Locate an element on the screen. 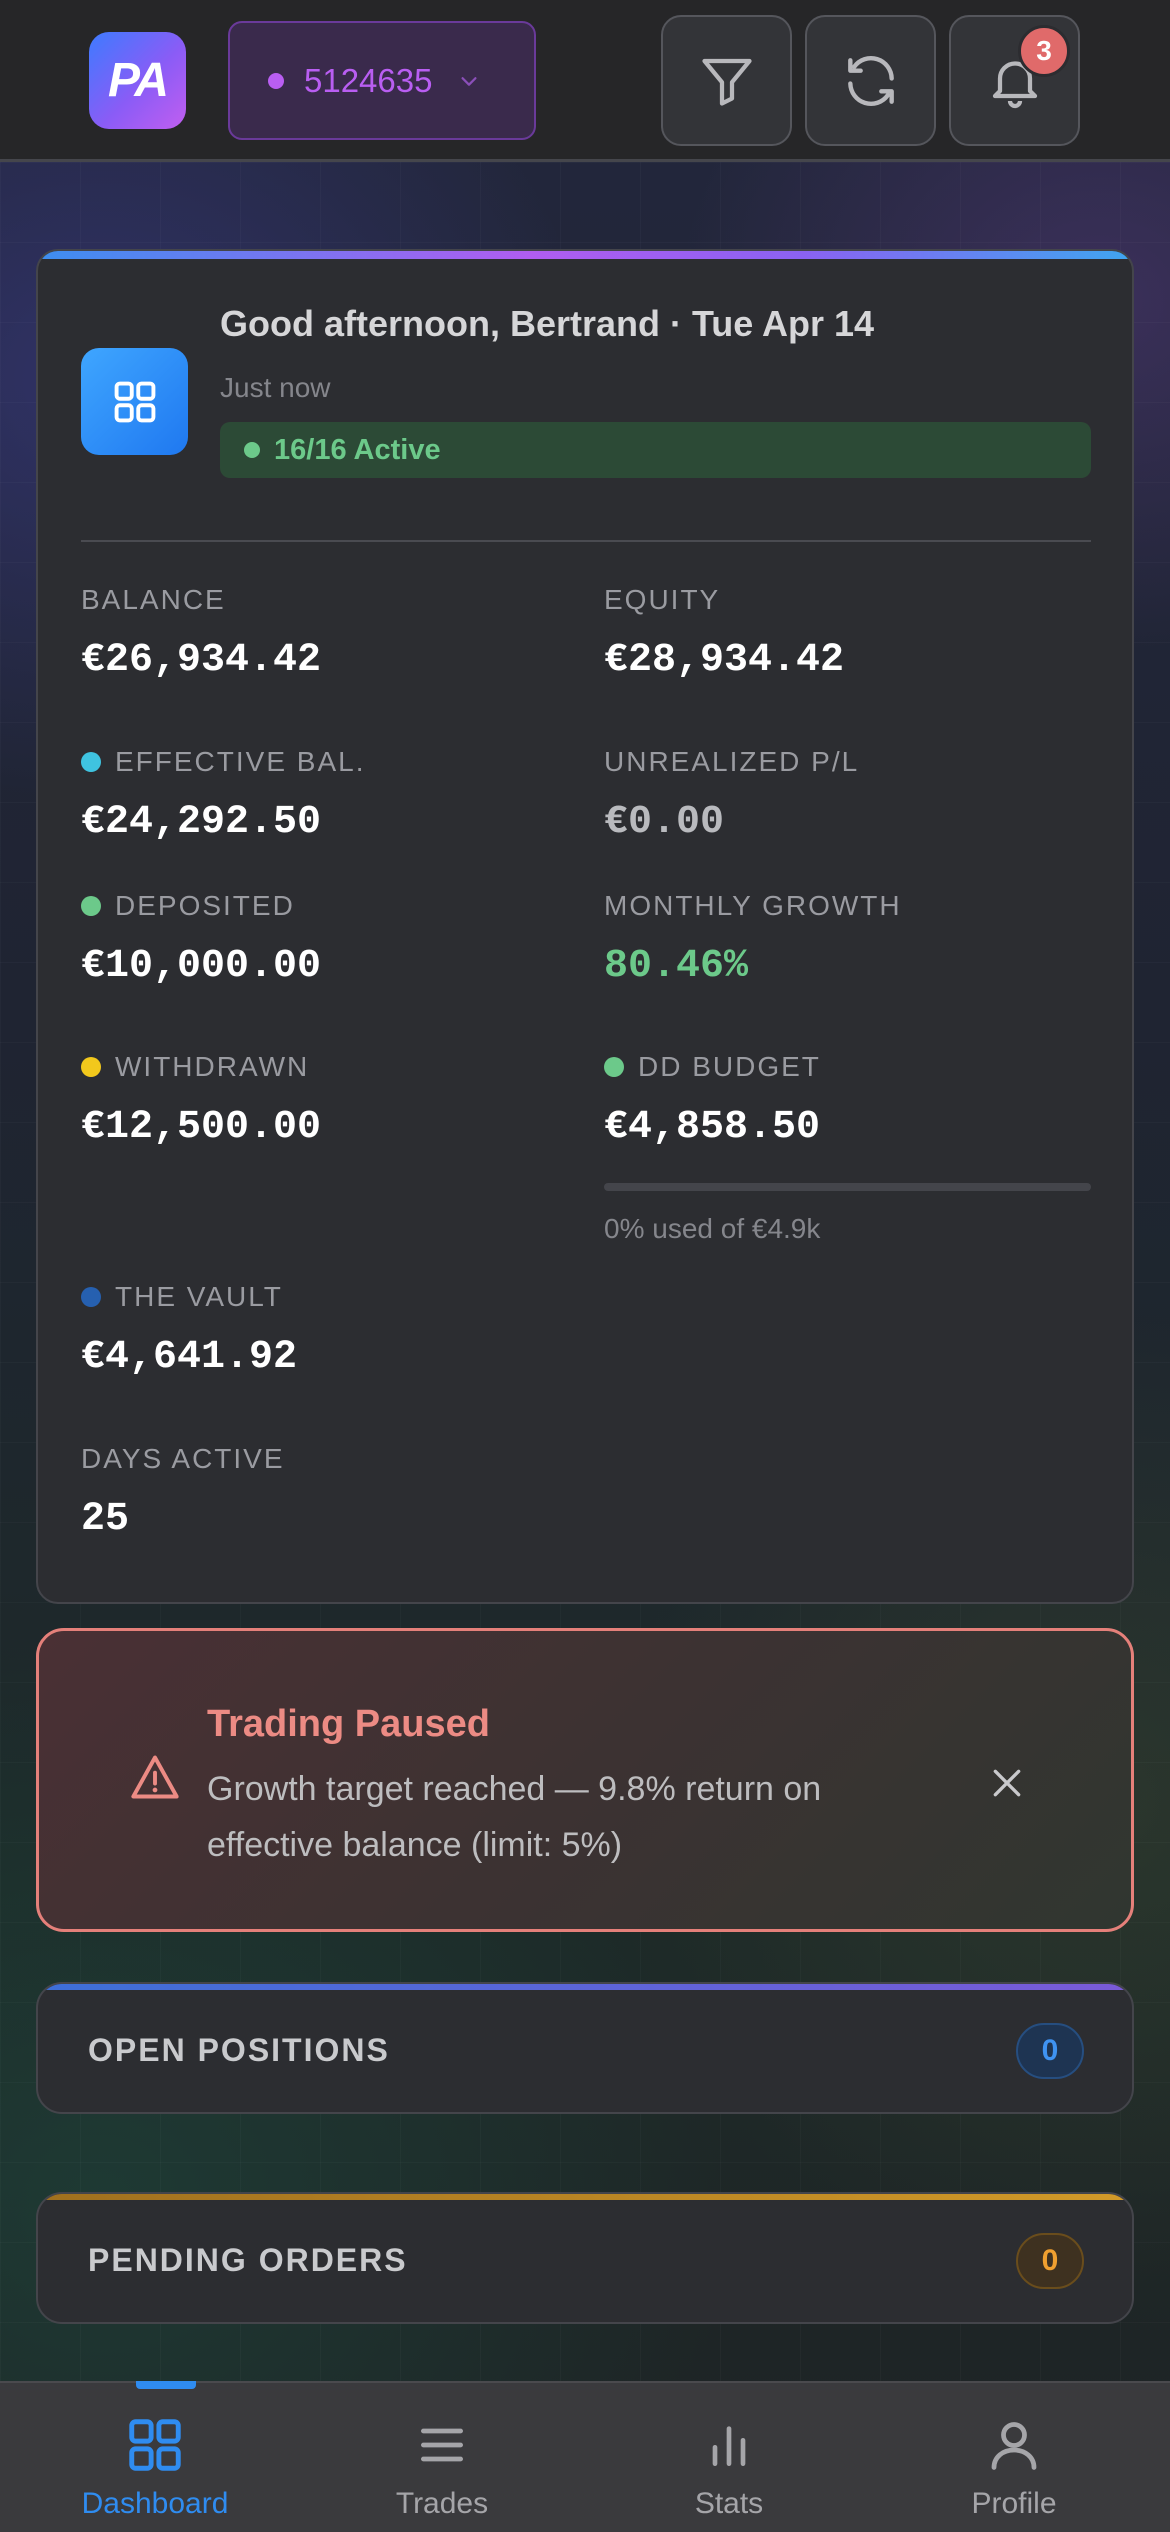 Image resolution: width=1170 pixels, height=2532 pixels. nav-label: Stats is located at coordinates (729, 2503).